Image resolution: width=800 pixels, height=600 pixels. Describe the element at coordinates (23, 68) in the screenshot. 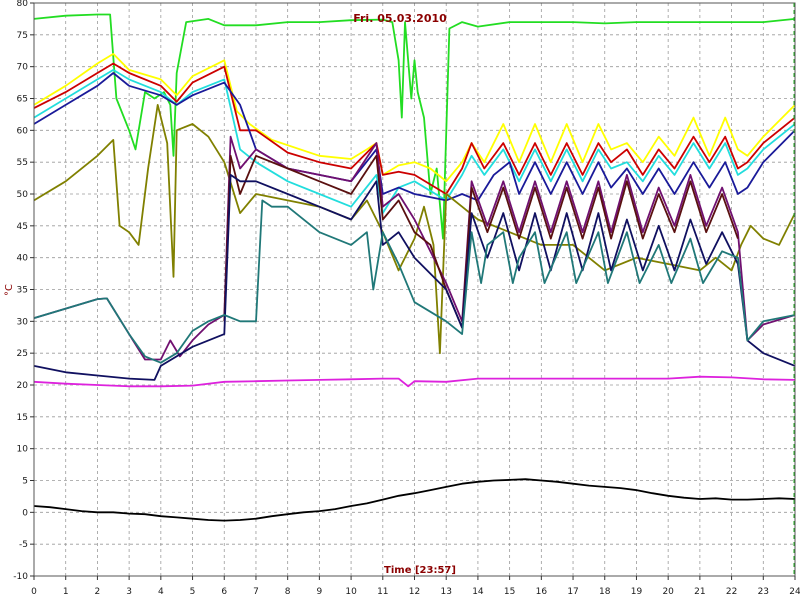

I see `y-tick-label: 70` at that location.